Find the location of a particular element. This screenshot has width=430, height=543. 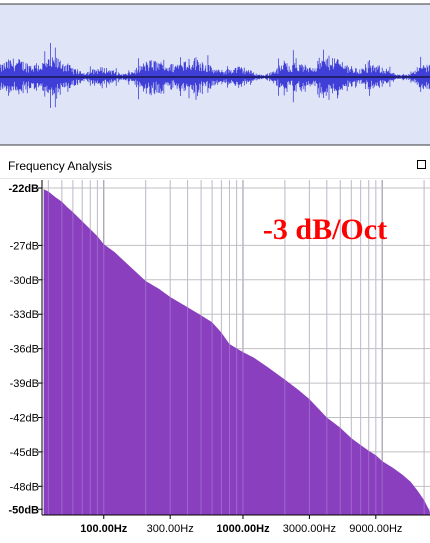

x-tick-label: 9000.00Hz is located at coordinates (375, 529).